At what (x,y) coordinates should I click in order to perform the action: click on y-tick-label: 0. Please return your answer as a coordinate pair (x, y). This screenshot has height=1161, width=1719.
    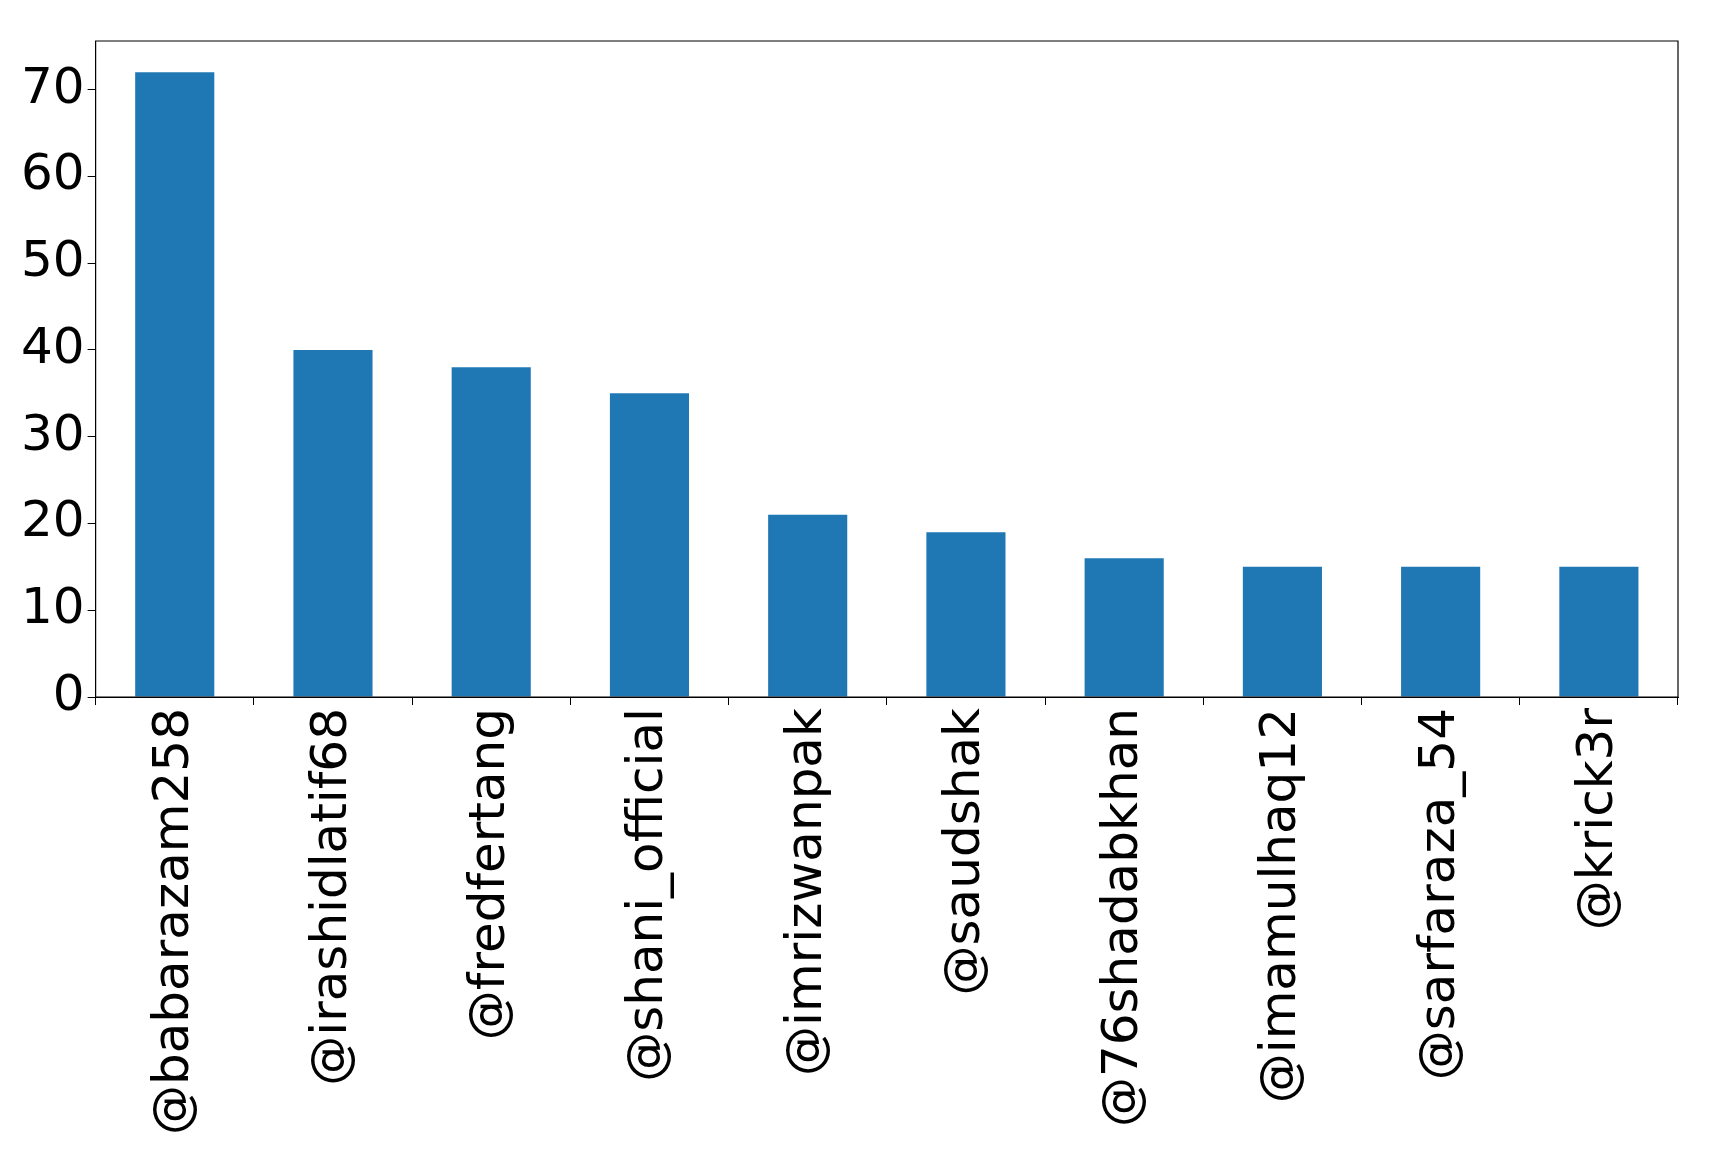
    Looking at the image, I should click on (68, 693).